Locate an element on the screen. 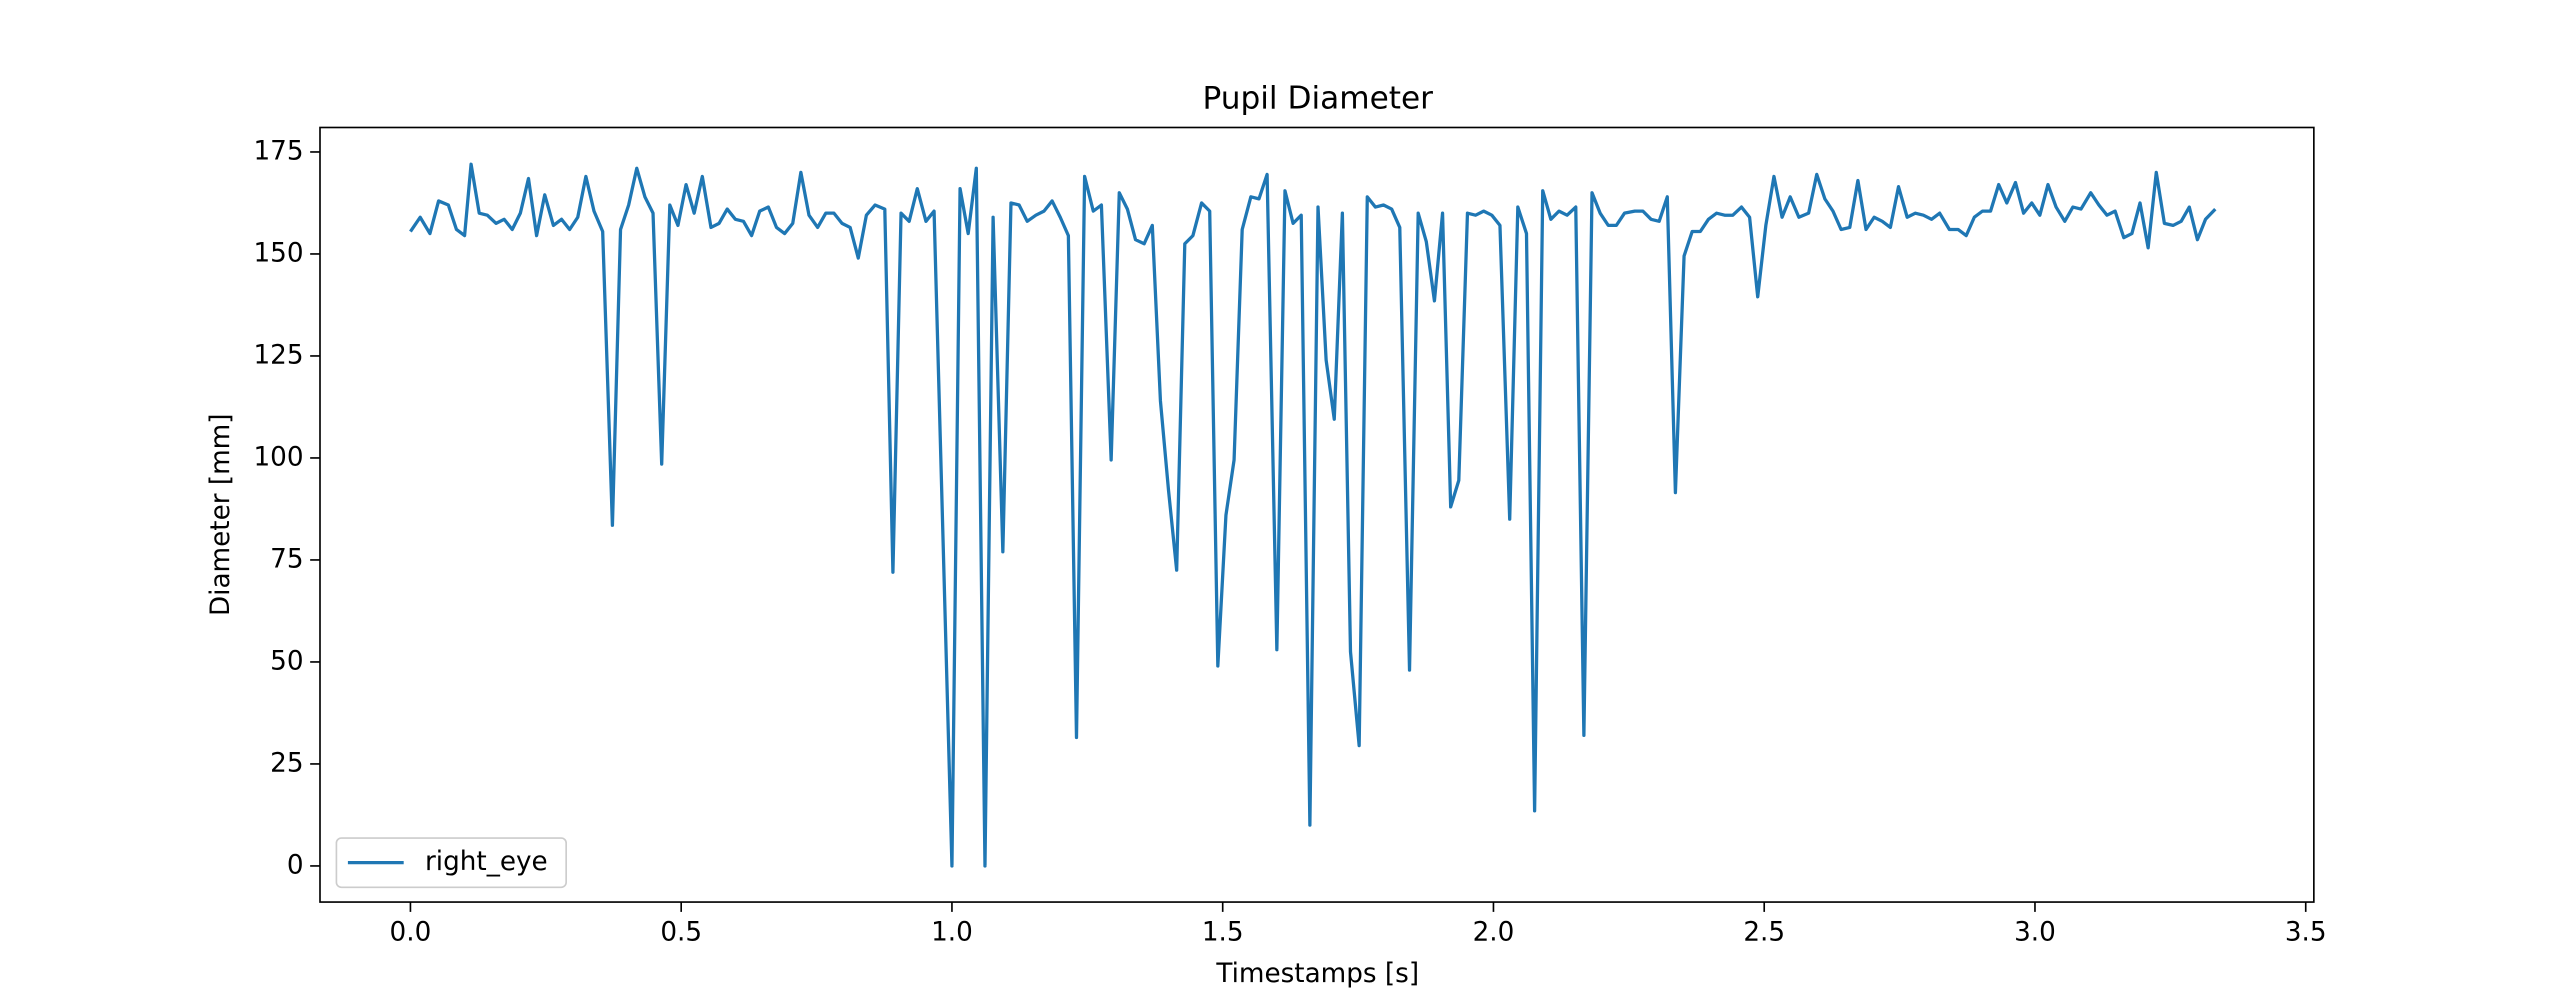 The width and height of the screenshot is (2560, 1000). x-tick-label: 3.0 is located at coordinates (2035, 933).